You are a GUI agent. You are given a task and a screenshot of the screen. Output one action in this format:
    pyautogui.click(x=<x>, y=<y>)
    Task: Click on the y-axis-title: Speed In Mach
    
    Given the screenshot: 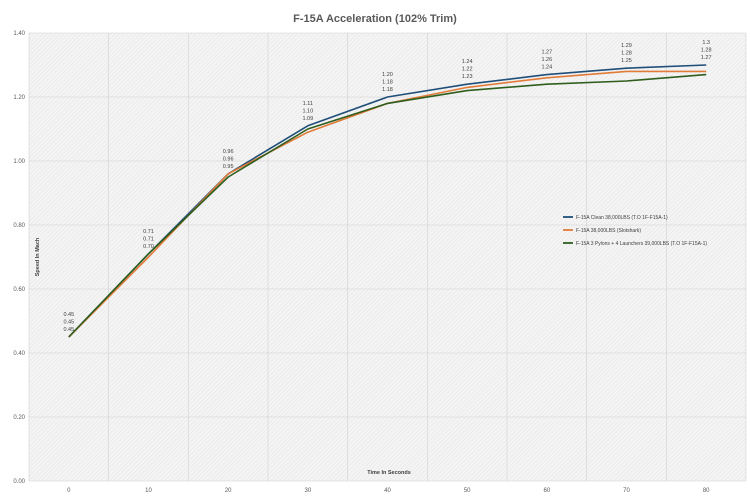 What is the action you would take?
    pyautogui.click(x=38, y=256)
    